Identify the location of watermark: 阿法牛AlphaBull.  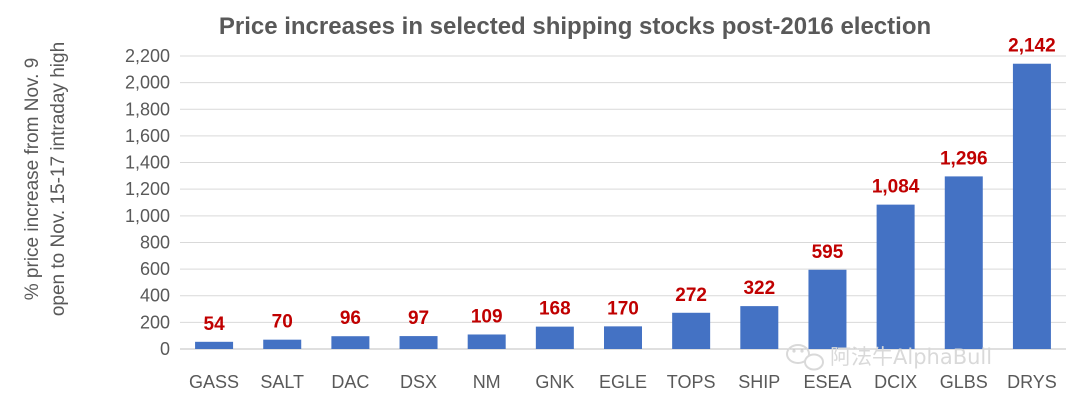
(889, 357).